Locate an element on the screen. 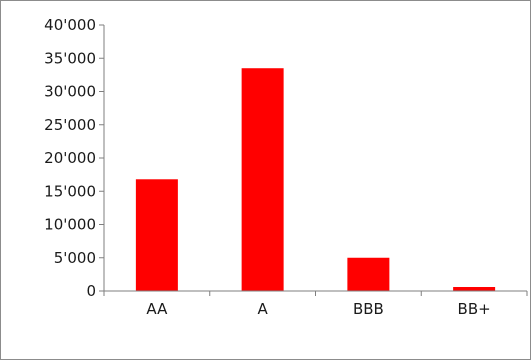 The height and width of the screenshot is (360, 531). y-tick-label: 0 is located at coordinates (91, 291).